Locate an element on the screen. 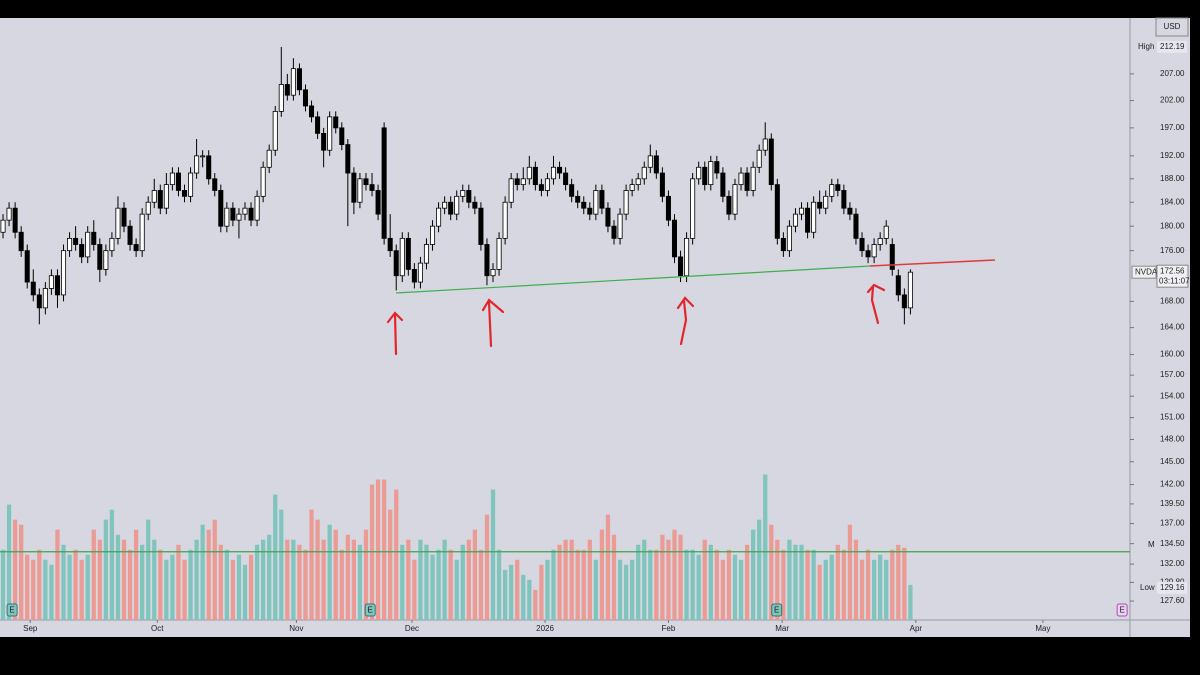  y-tick-label: 157.00 is located at coordinates (1172, 374).